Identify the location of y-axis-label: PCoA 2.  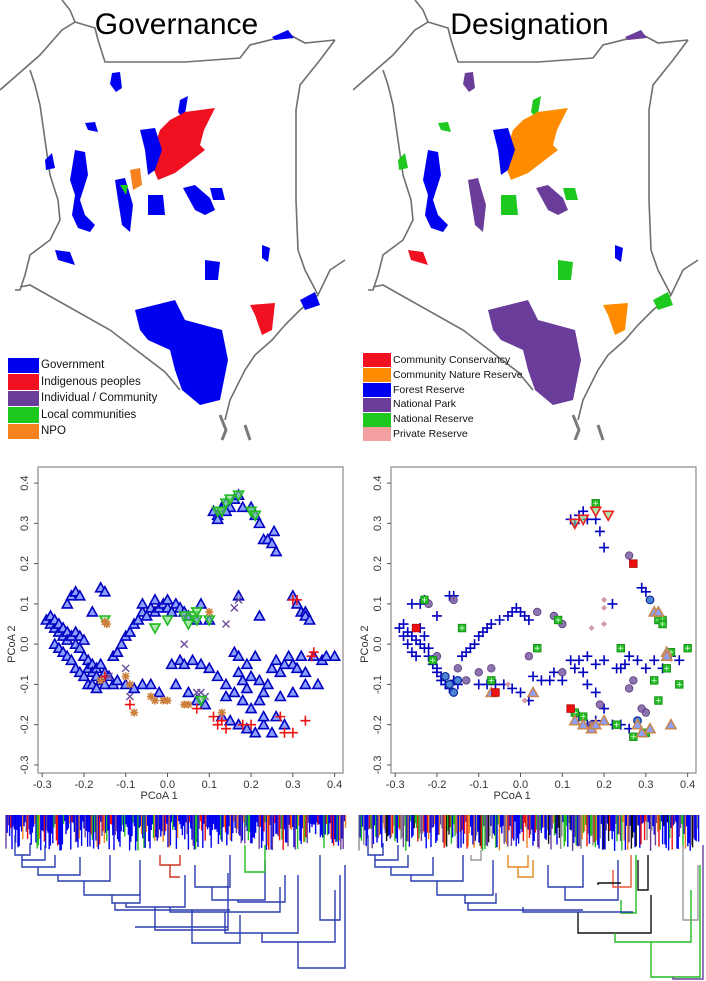
(12, 644).